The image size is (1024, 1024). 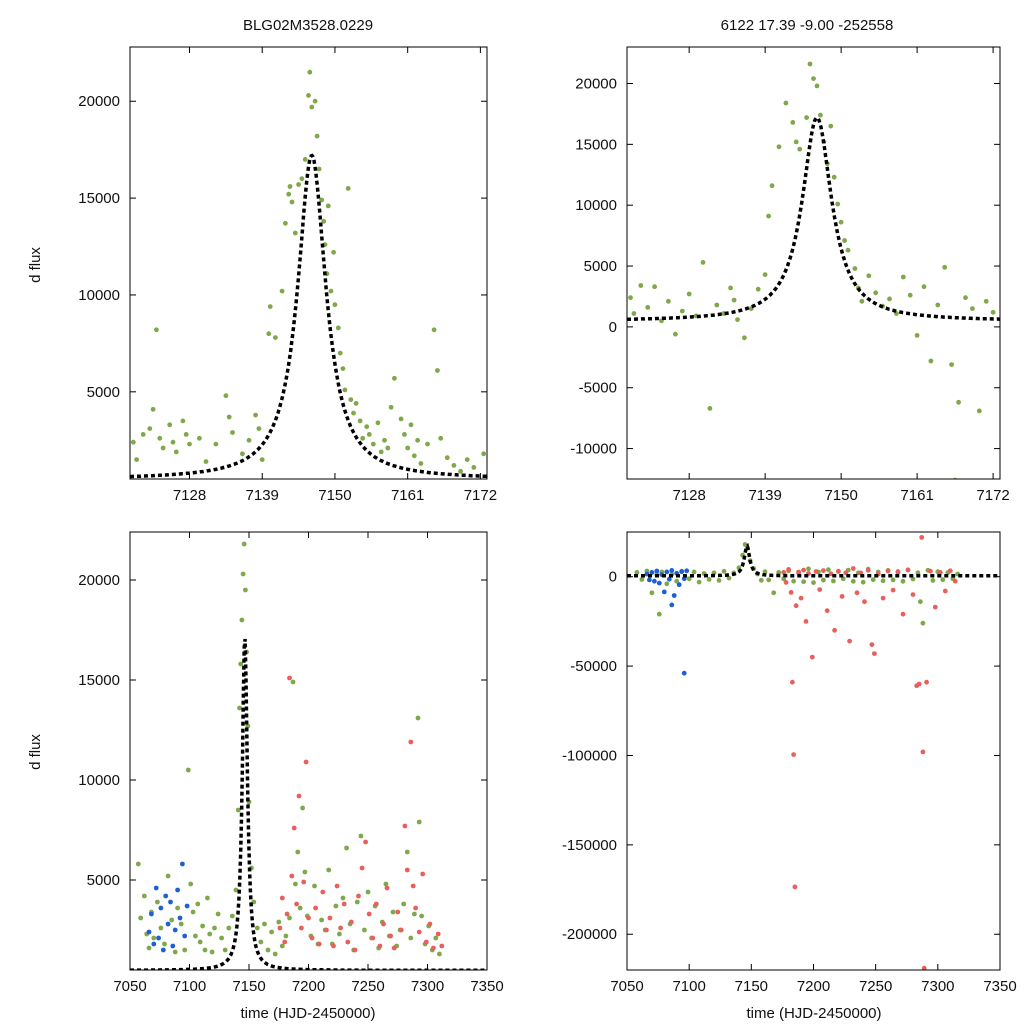 What do you see at coordinates (307, 1013) in the screenshot?
I see `x-axis-label-left: time (HJD-2450000)` at bounding box center [307, 1013].